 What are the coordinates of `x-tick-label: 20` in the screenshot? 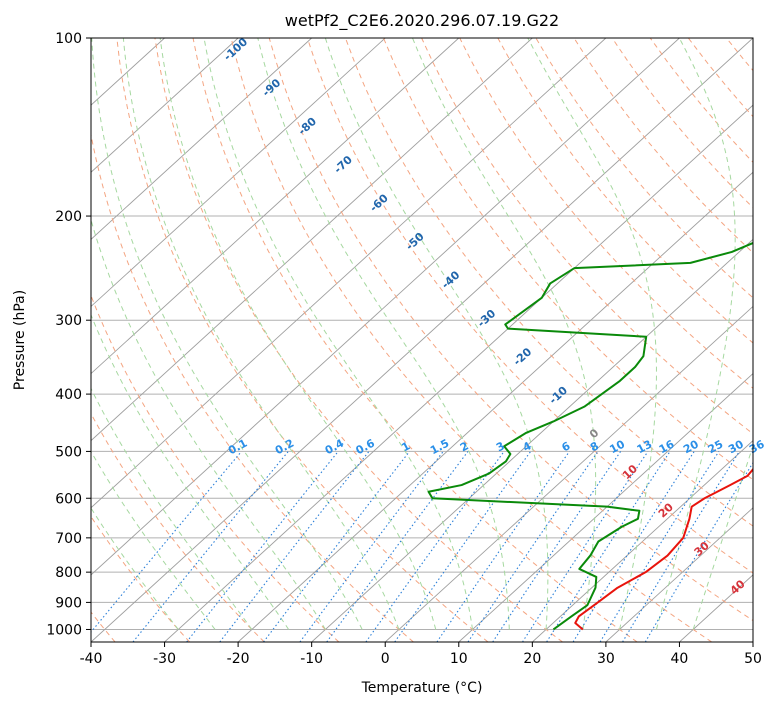 It's located at (532, 659).